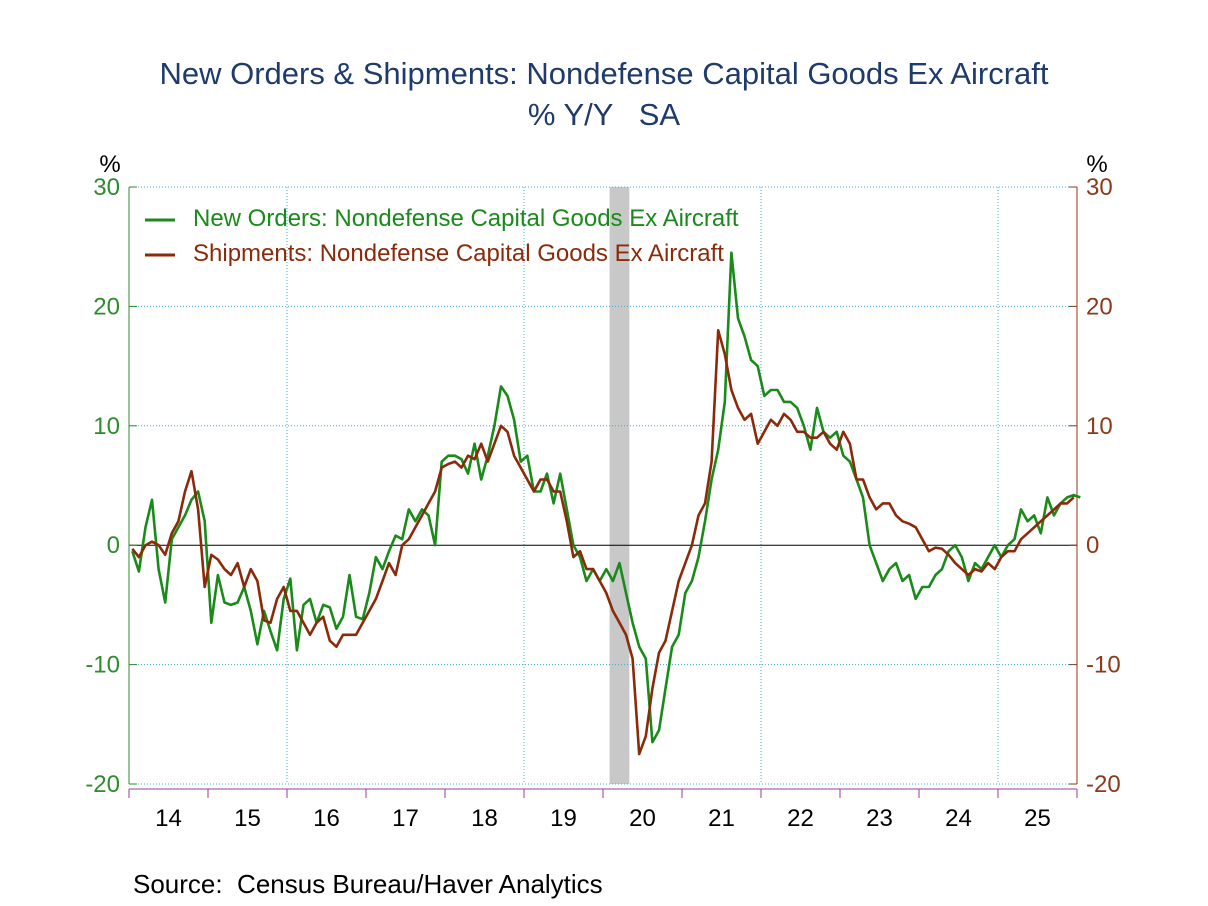 The width and height of the screenshot is (1208, 906). I want to click on right-axis-tick-label: -10, so click(1103, 665).